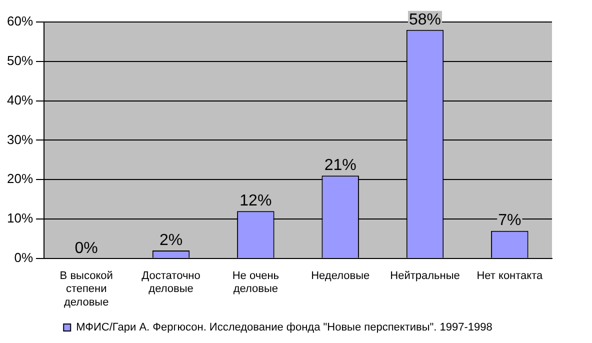 The height and width of the screenshot is (343, 592). I want to click on data-label: 2%, so click(171, 240).